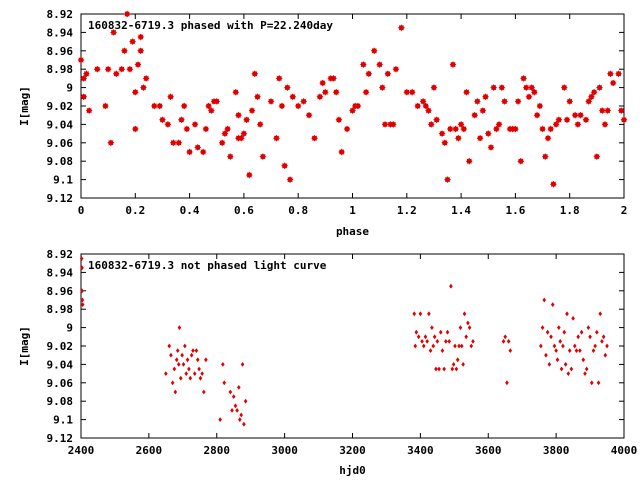 Image resolution: width=640 pixels, height=480 pixels. I want to click on y-tick-label: 8.96, so click(60, 291).